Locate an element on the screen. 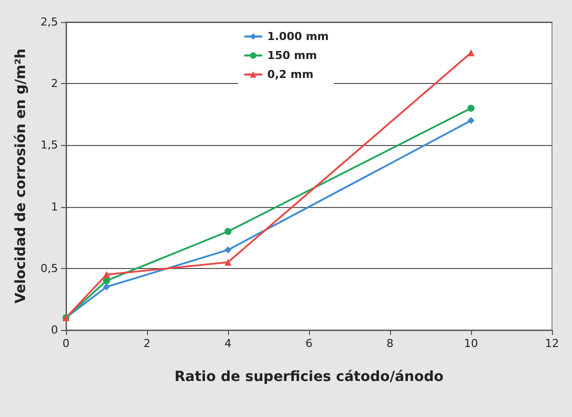 The width and height of the screenshot is (572, 417). x-tick-label: 12 is located at coordinates (552, 343).